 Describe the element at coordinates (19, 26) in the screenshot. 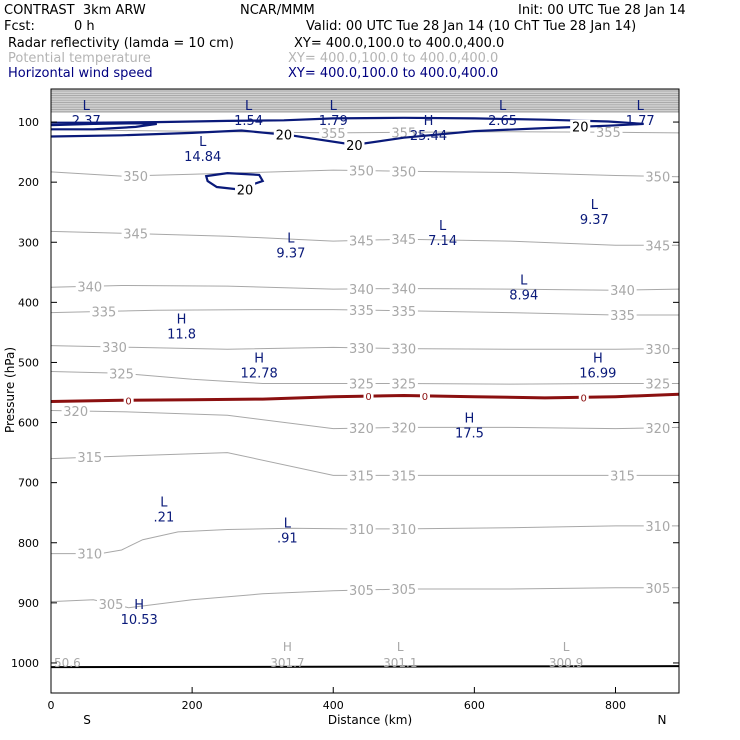

I see `fcst-label: Fcst:` at that location.